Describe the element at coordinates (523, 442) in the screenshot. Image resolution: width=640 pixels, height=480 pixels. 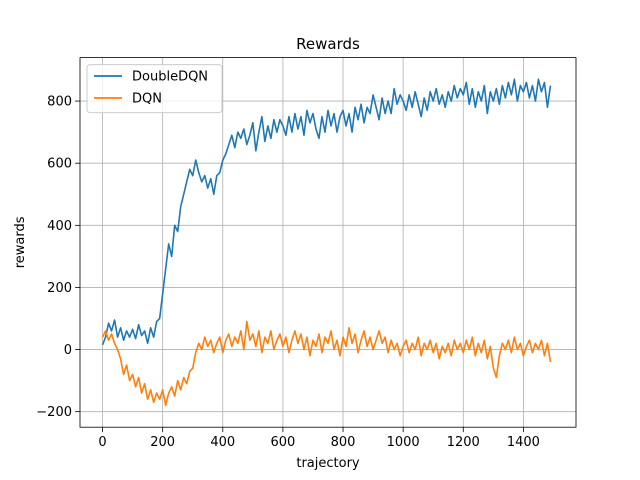
I see `x-tick-label: 1400` at that location.